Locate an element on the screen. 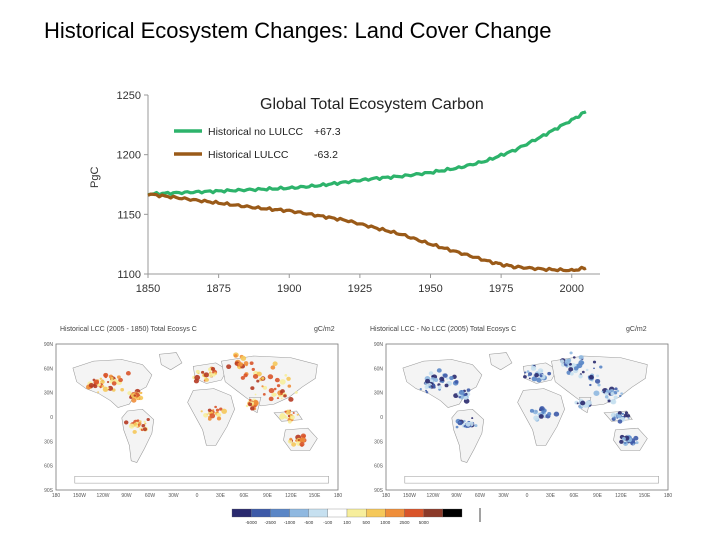  lon-tick-label: 30W is located at coordinates (173, 496).